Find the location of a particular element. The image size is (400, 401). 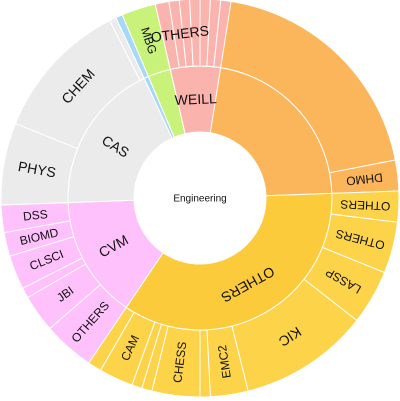

segment-label-emc2: EMC2 is located at coordinates (224, 361).